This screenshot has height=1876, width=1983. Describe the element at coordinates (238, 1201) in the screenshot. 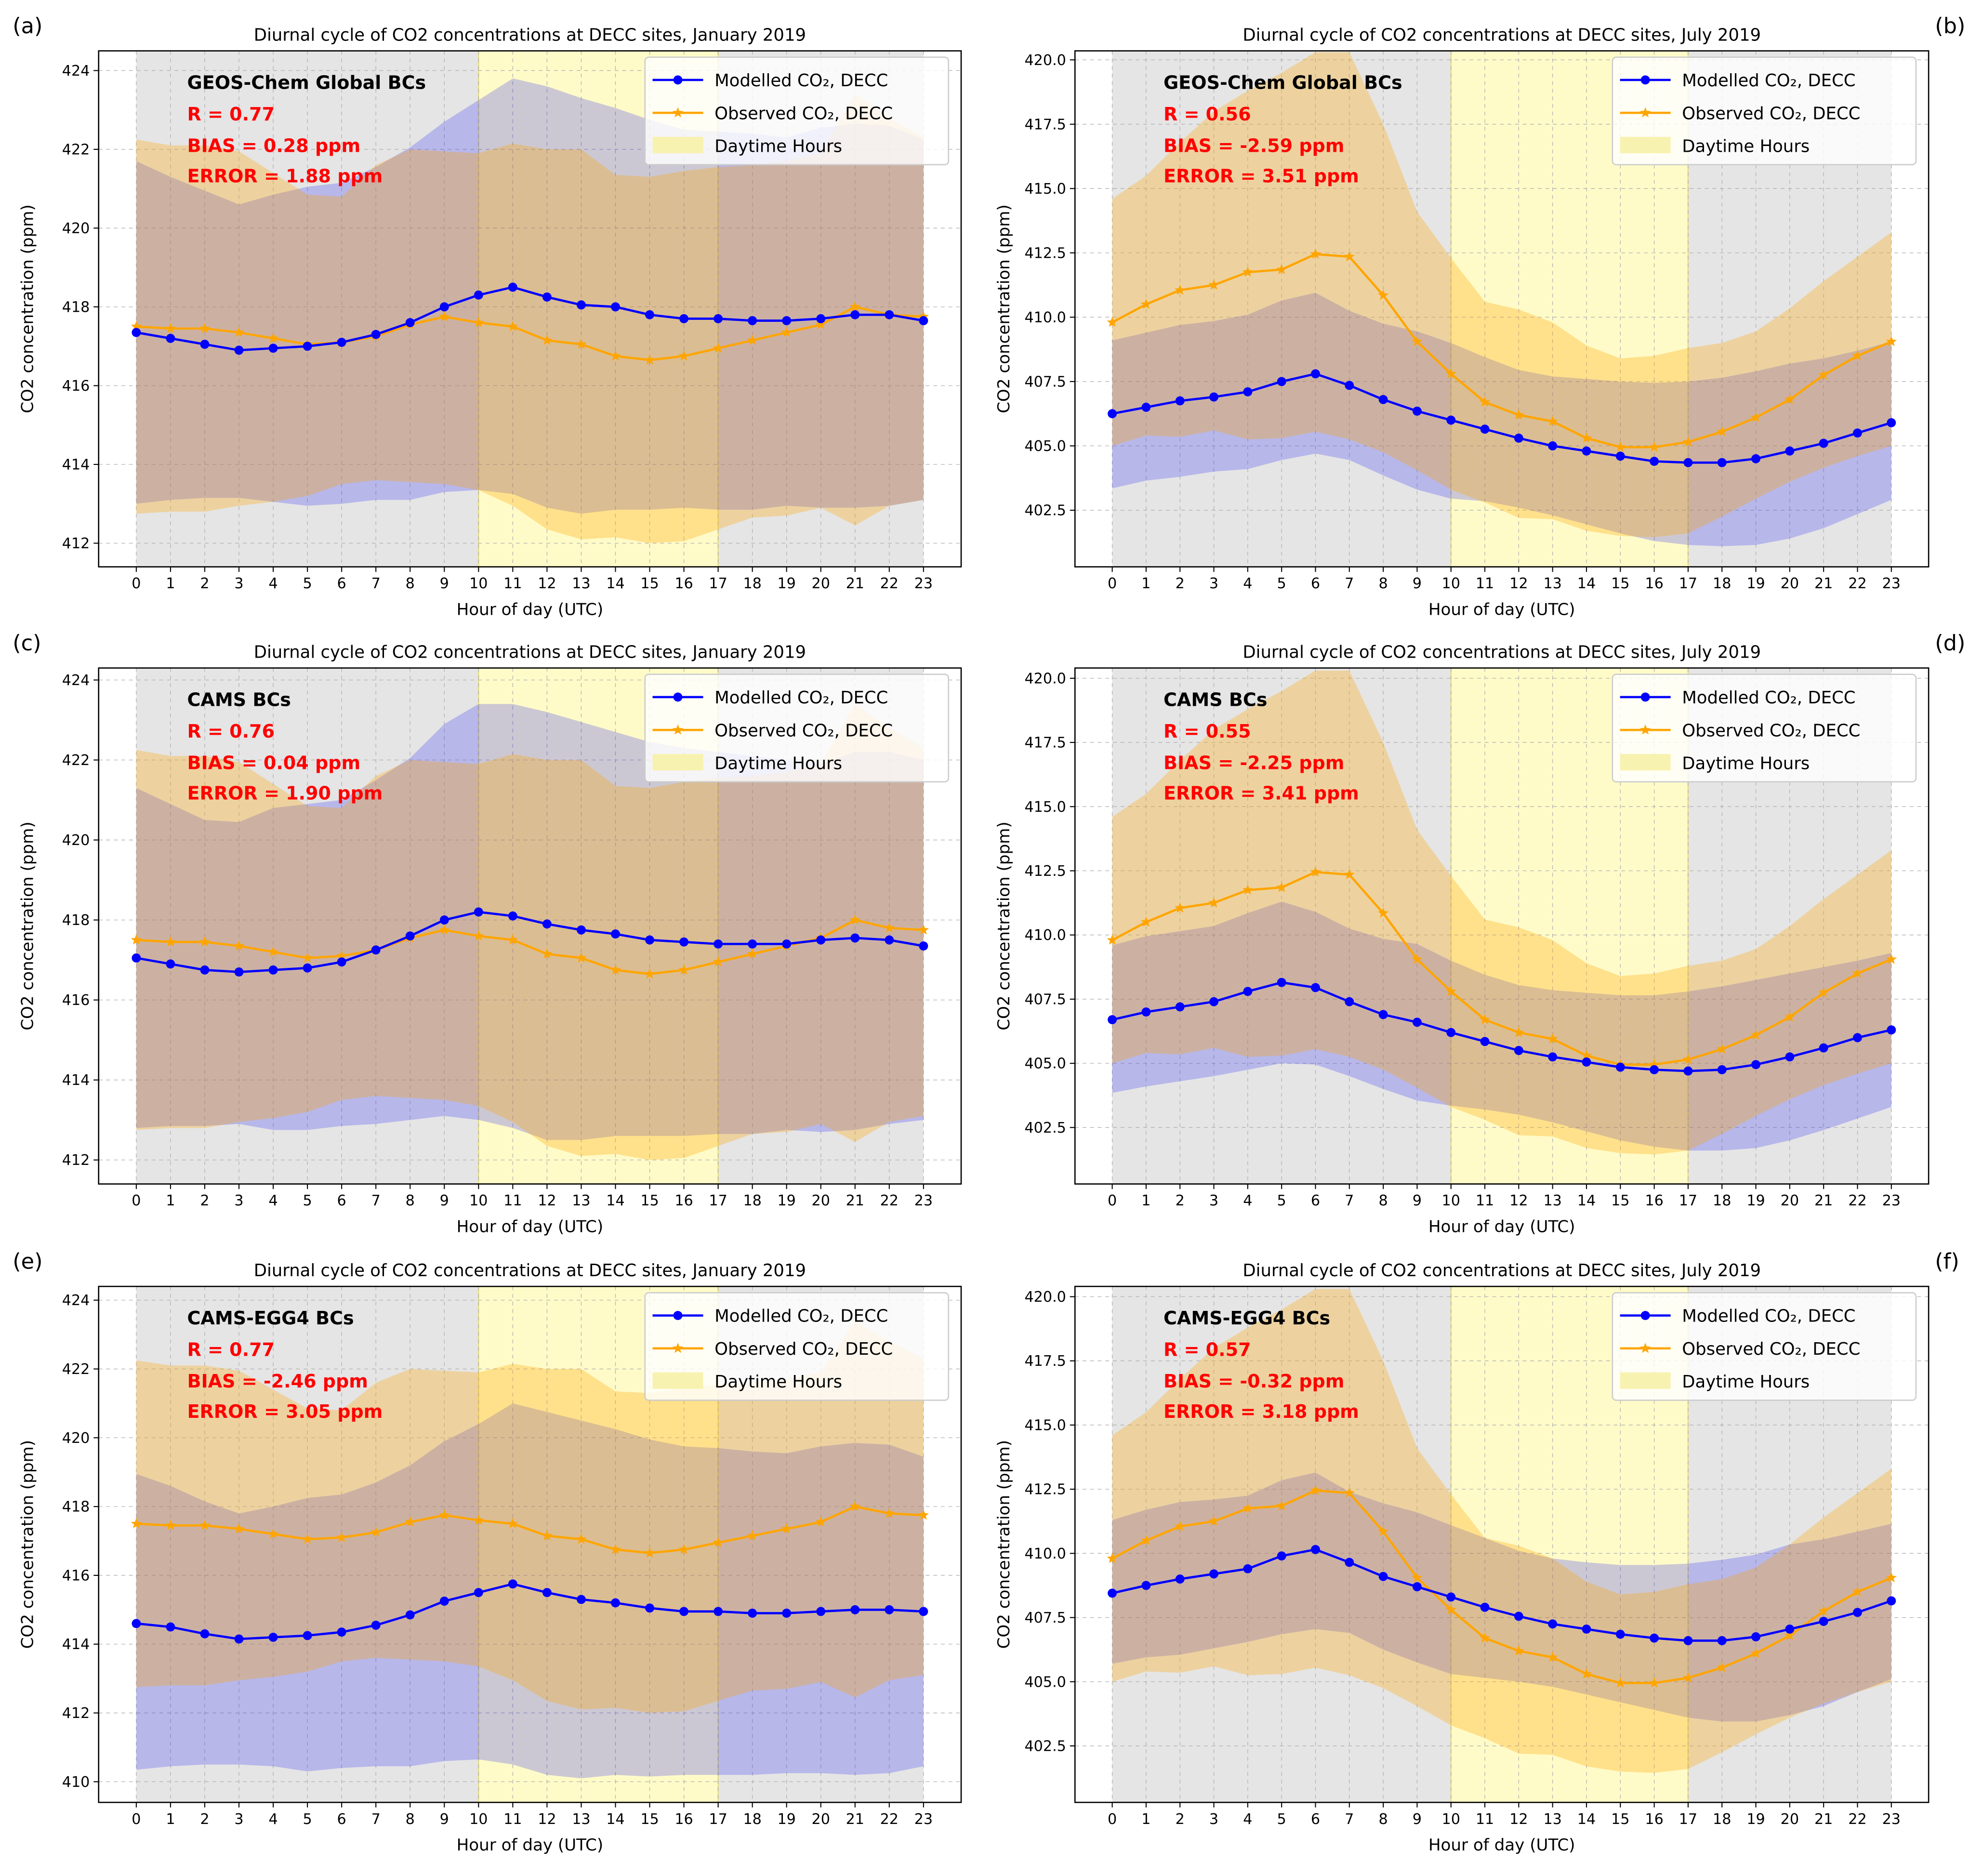

I see `x-tick-label: 3` at that location.